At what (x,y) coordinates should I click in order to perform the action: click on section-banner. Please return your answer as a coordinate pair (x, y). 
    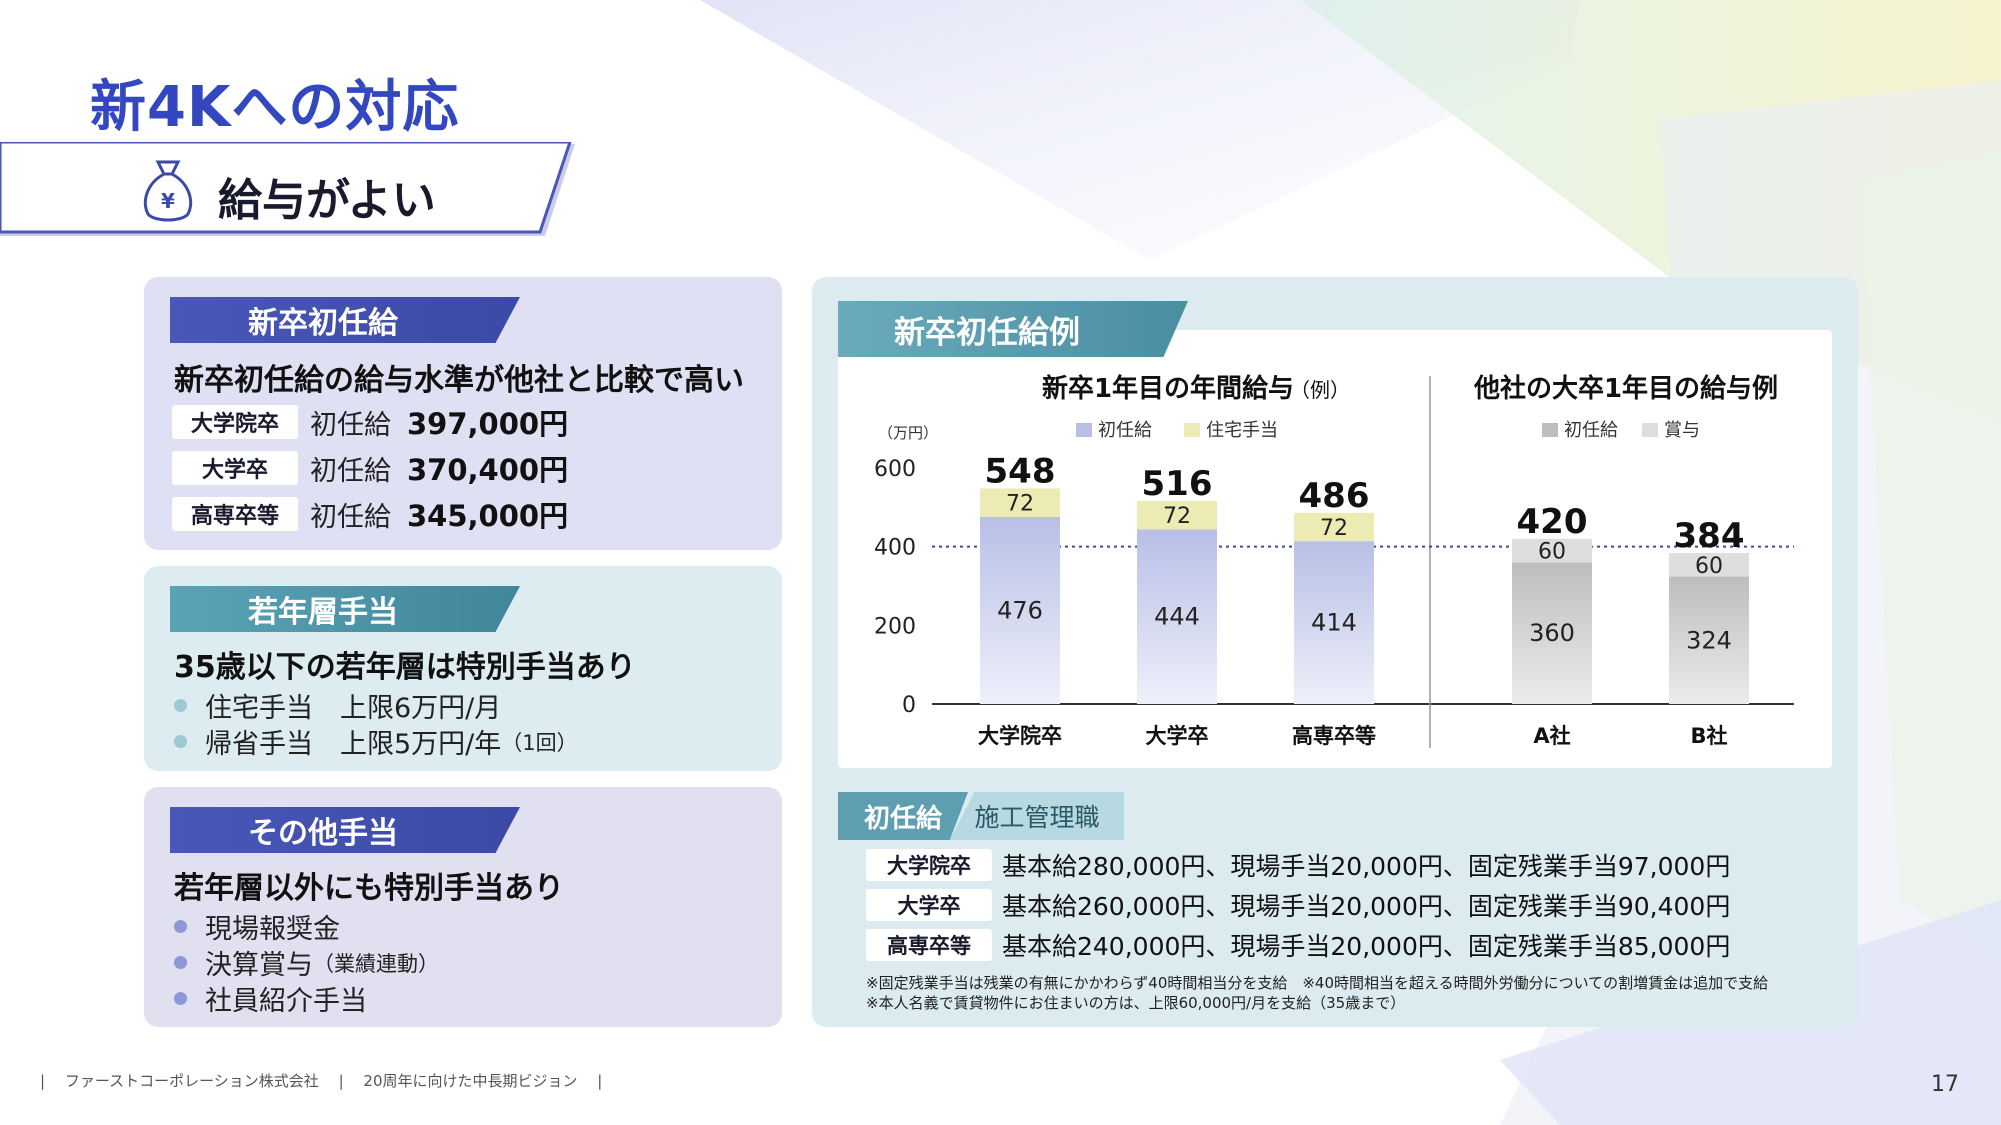
    Looking at the image, I should click on (287, 189).